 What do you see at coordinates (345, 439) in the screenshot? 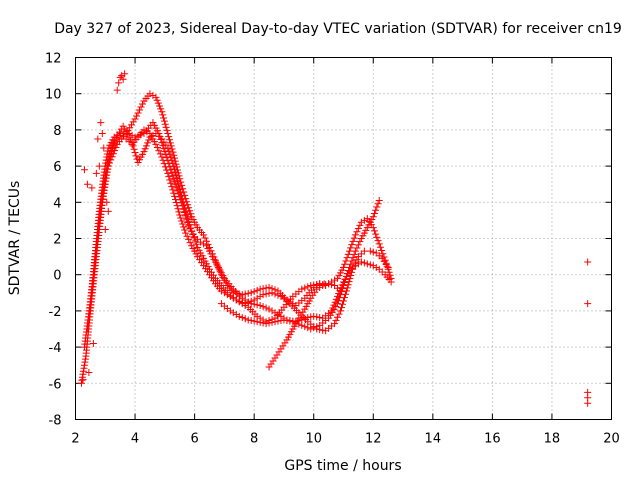
I see `x-tick-labels: 2 4 6 8 10 12 14 16 18 20` at bounding box center [345, 439].